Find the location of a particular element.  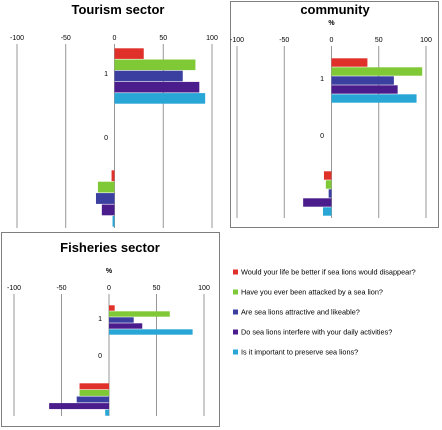

legend-item: Are sea lions attractive and likeable? is located at coordinates (296, 312).